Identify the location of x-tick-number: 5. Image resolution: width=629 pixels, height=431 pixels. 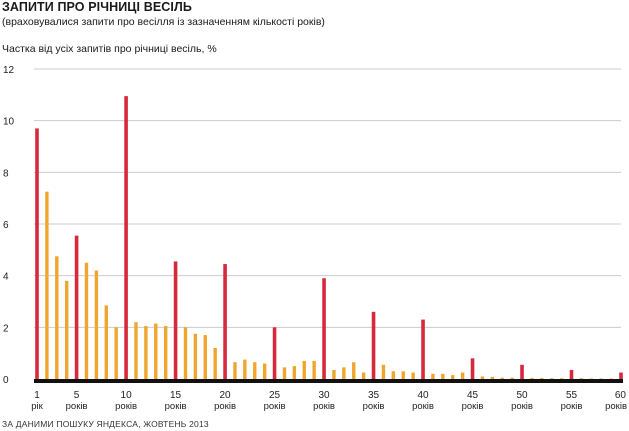
(77, 395).